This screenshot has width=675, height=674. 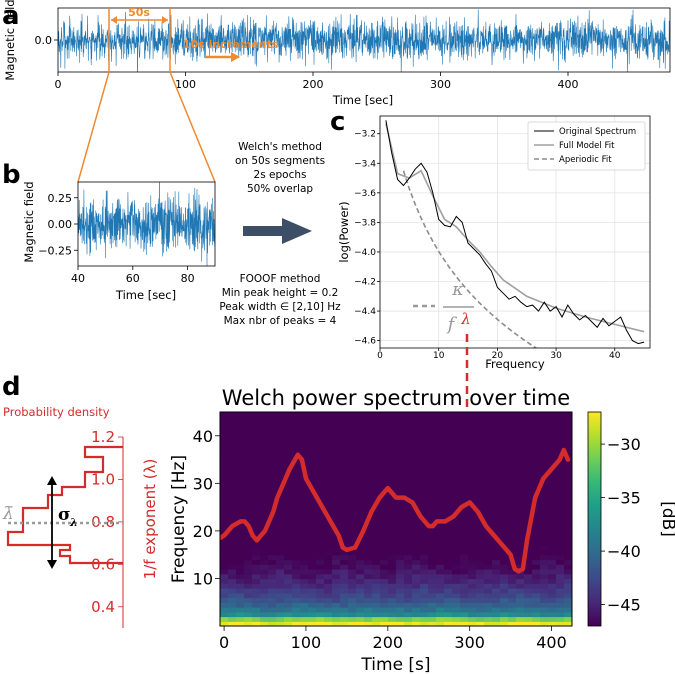 I want to click on ytick-c: −3.6, so click(x=365, y=194).